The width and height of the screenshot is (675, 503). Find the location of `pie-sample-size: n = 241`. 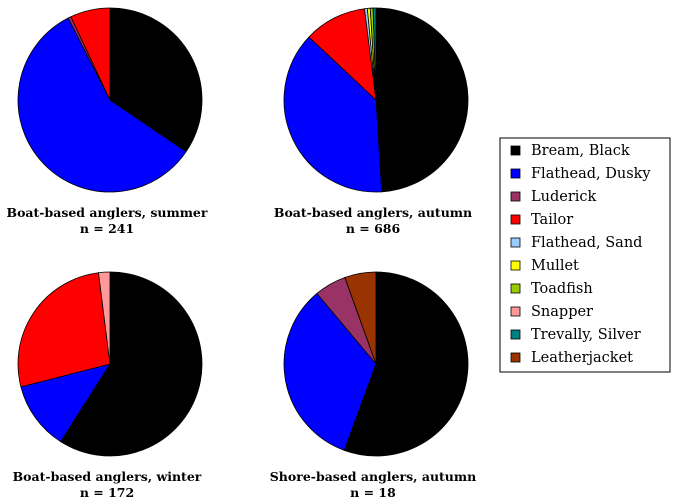

pie-sample-size: n = 241 is located at coordinates (107, 228).